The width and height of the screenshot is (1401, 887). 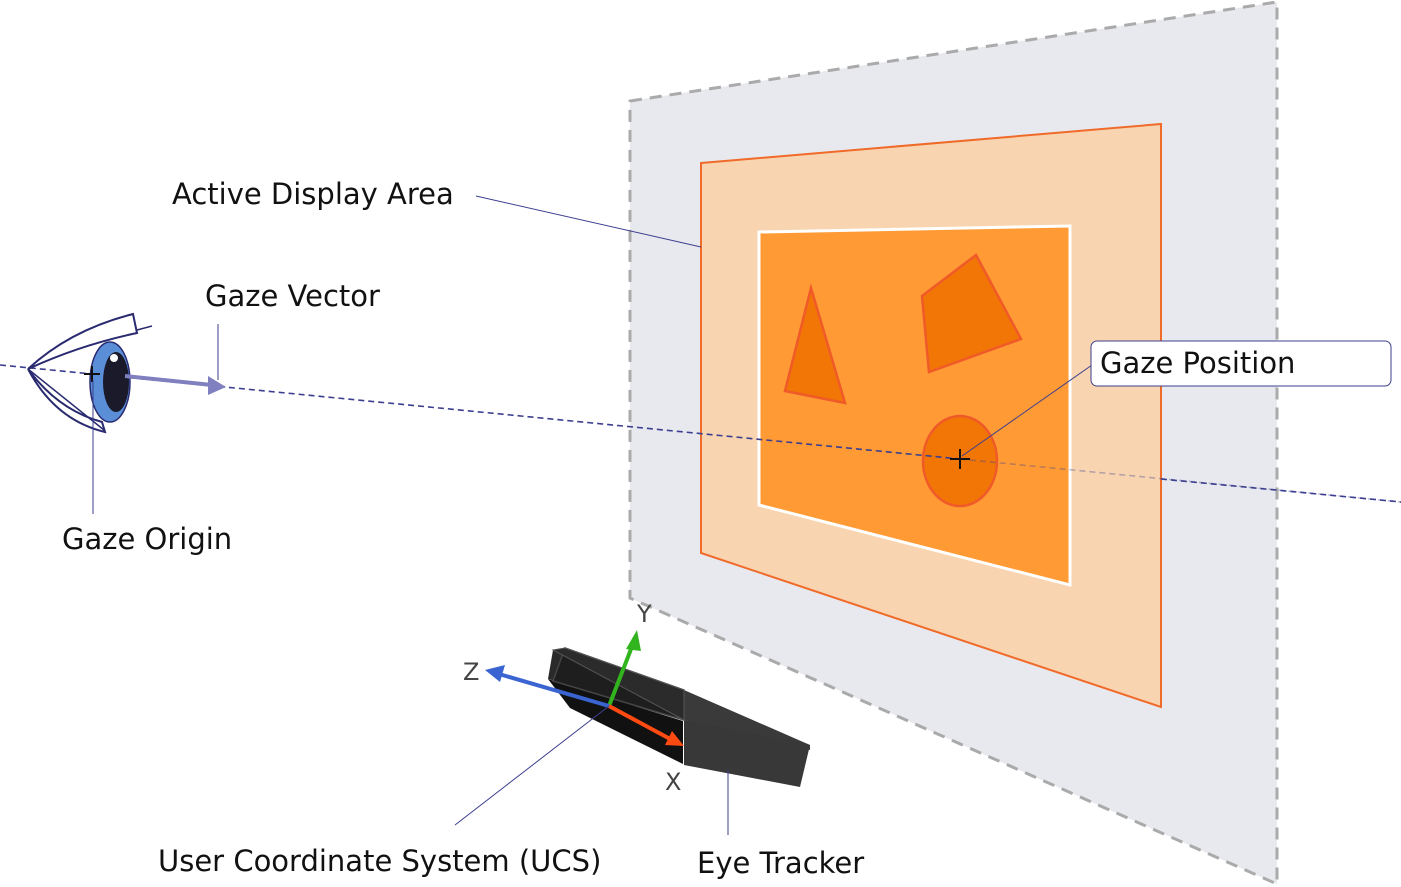 I want to click on eye-tracker-label: Eye Tracker, so click(x=780, y=863).